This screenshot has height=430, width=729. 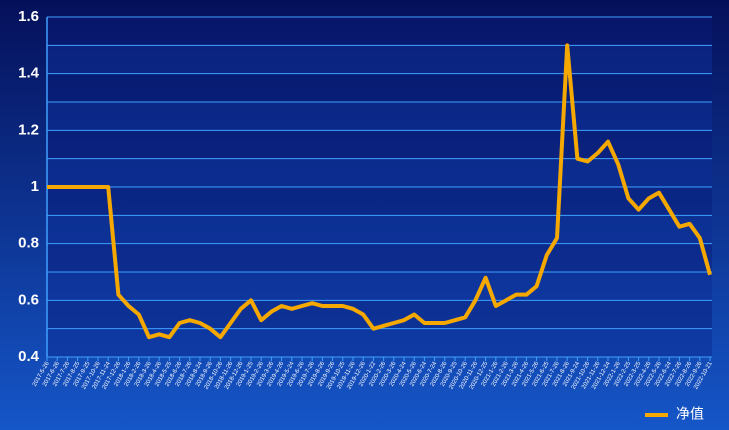 I want to click on y-tick-label: 0.4, so click(x=29, y=356).